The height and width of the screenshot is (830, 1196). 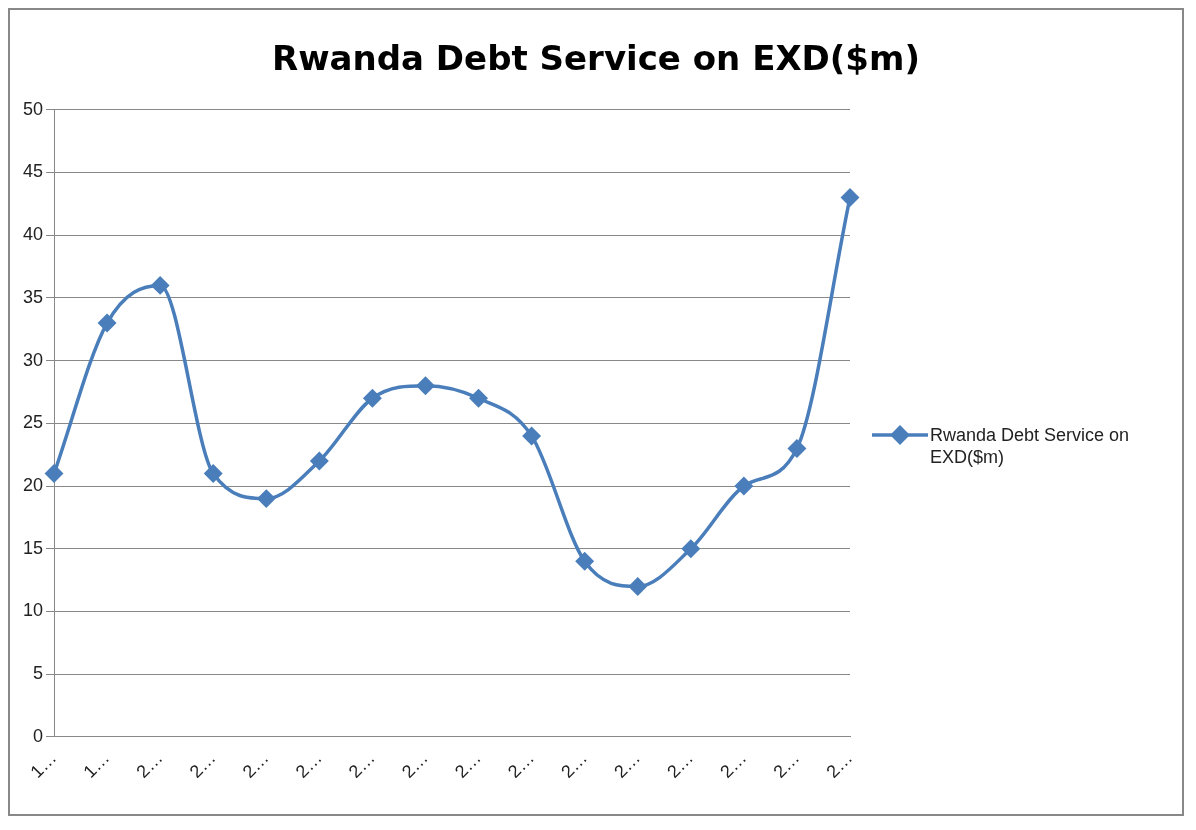 What do you see at coordinates (1030, 446) in the screenshot?
I see `legend-label: Rwanda Debt Service on EXD($m)` at bounding box center [1030, 446].